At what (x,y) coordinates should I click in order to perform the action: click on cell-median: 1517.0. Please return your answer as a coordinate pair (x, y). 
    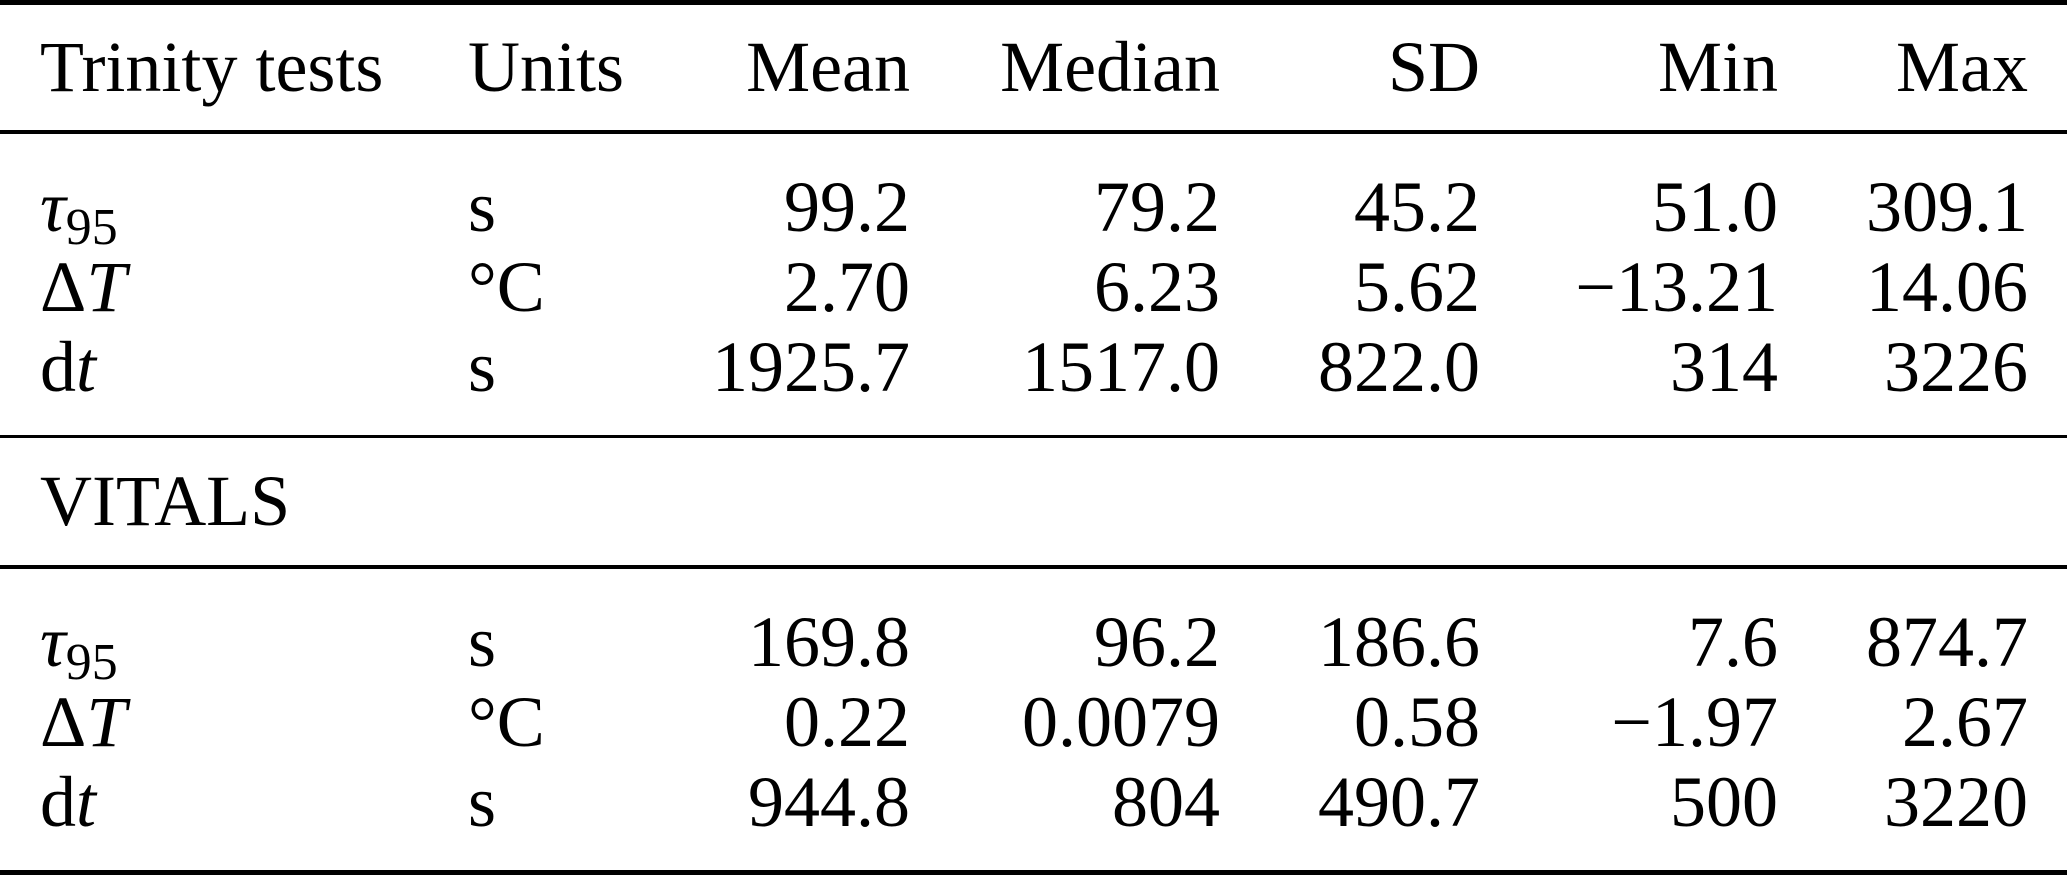
    Looking at the image, I should click on (1121, 367).